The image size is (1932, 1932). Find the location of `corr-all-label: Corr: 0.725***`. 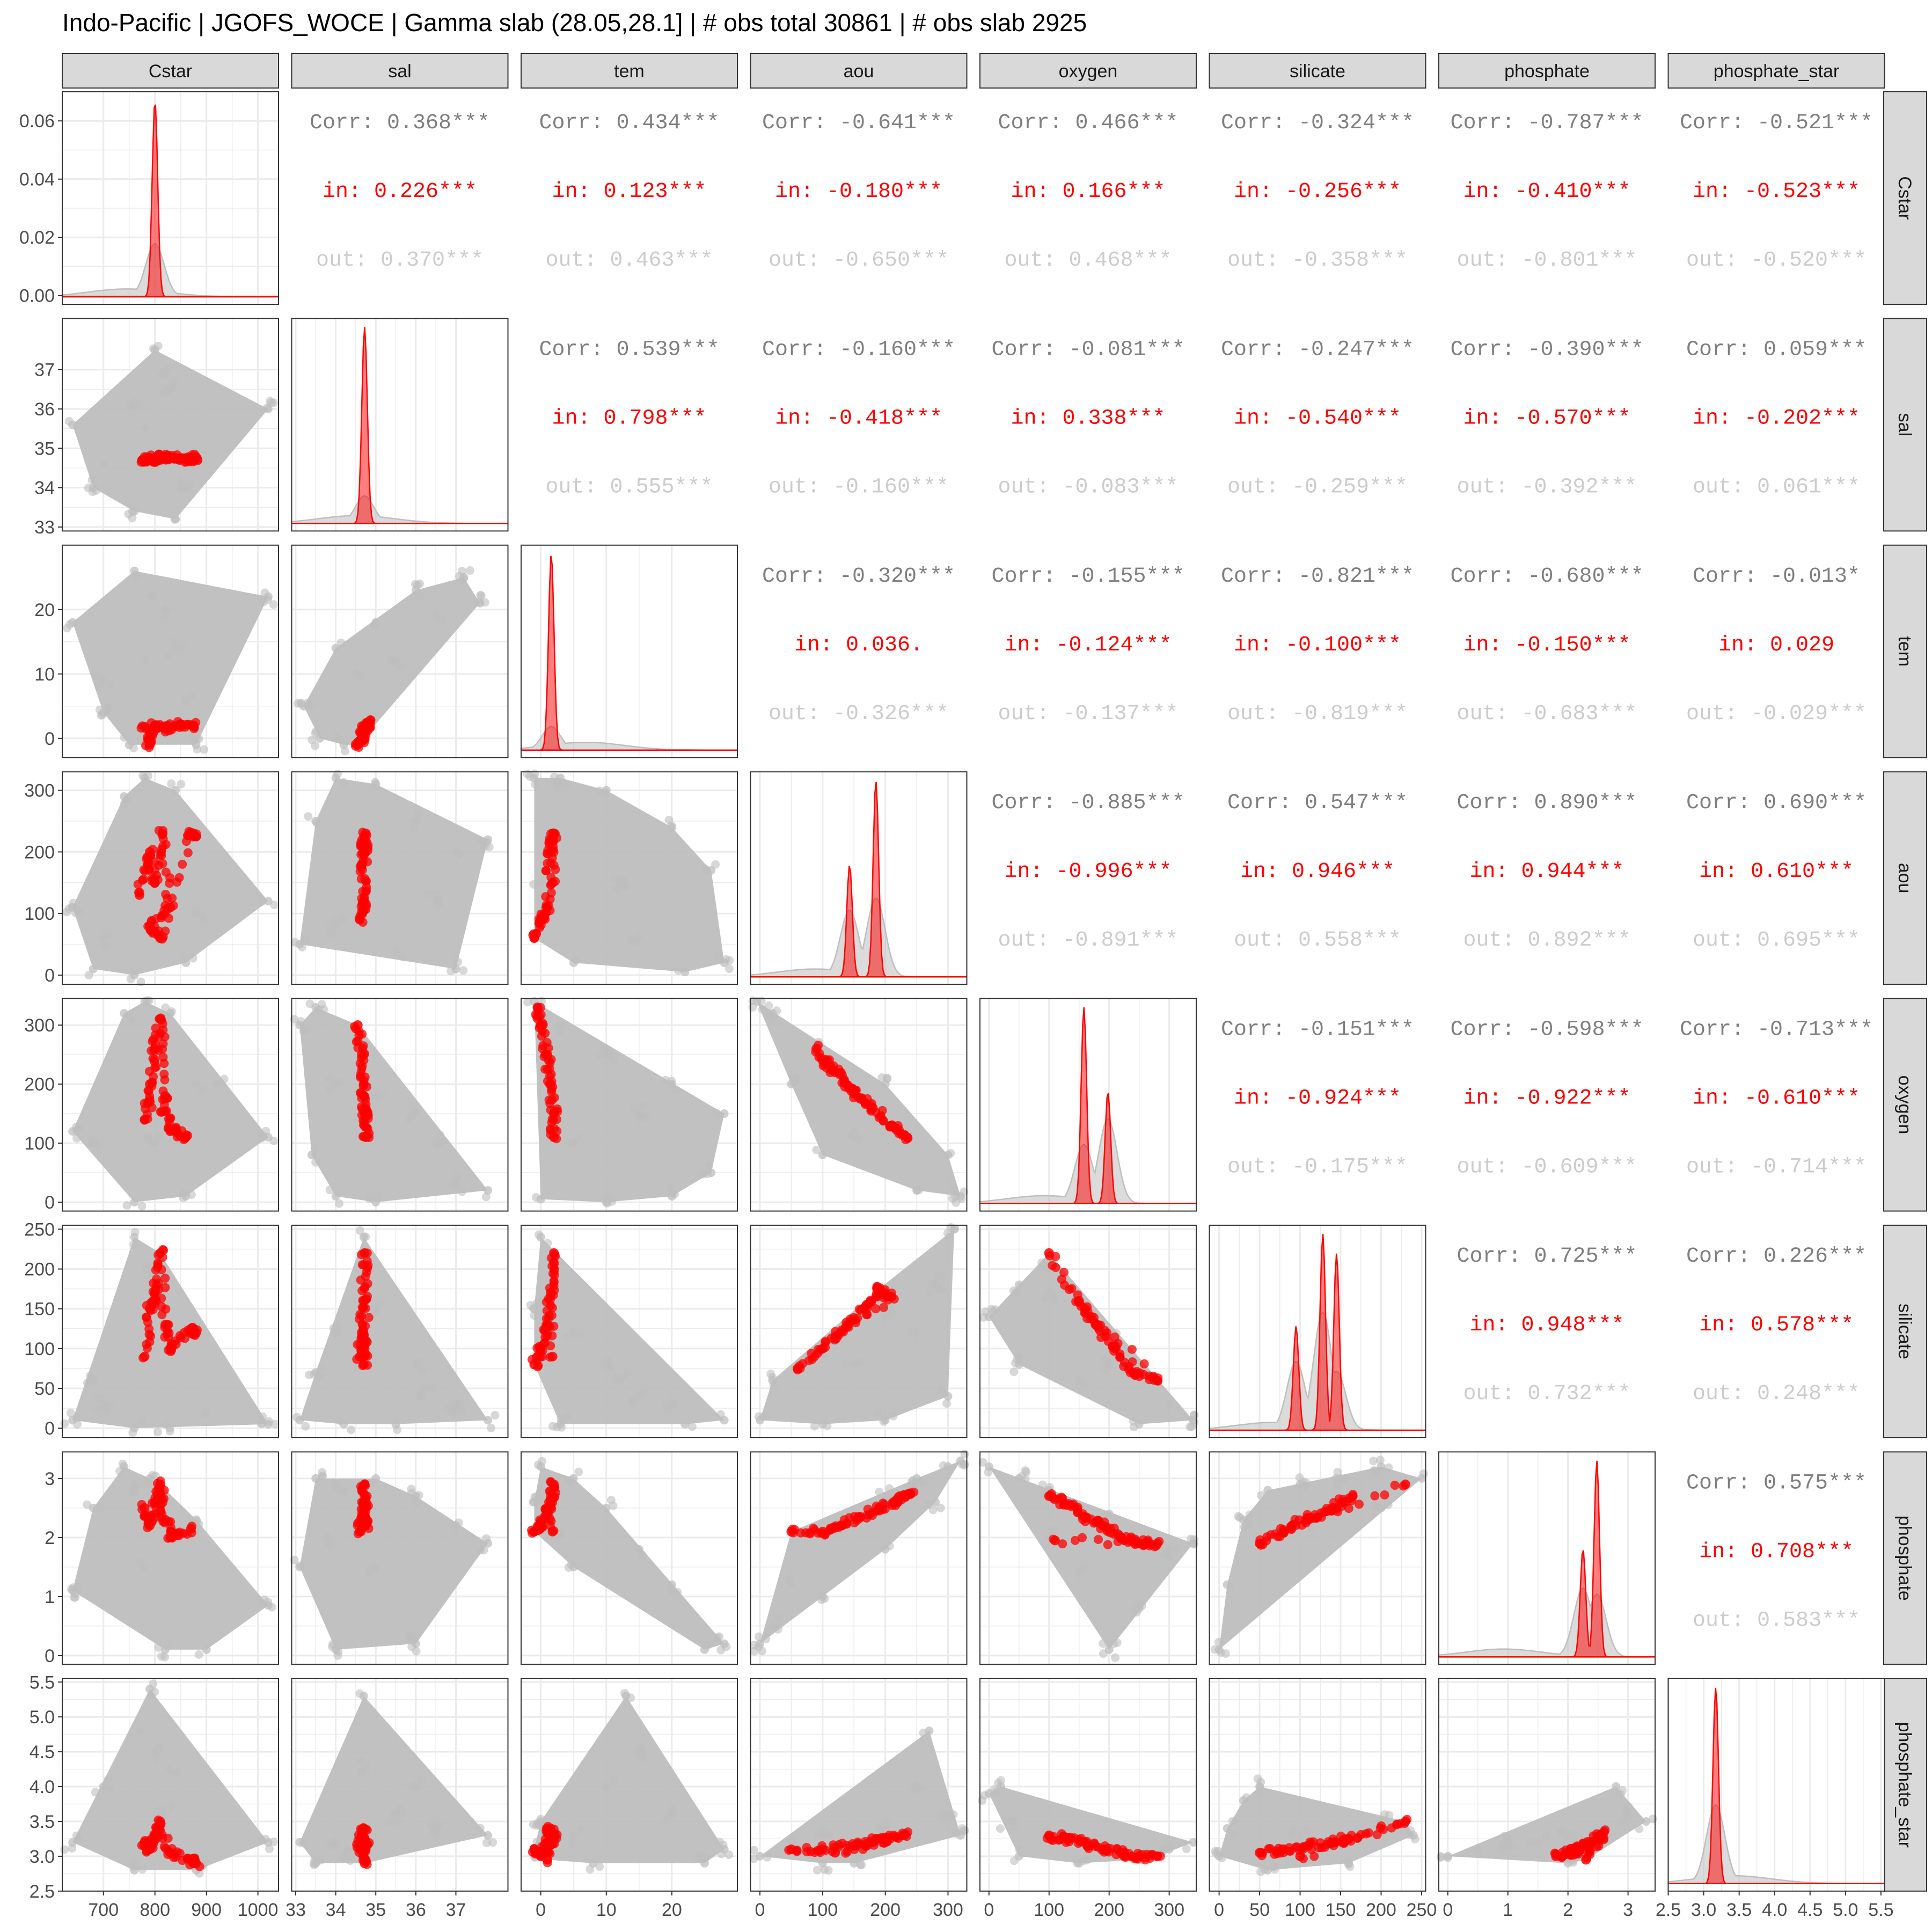

corr-all-label: Corr: 0.725*** is located at coordinates (1547, 1257).